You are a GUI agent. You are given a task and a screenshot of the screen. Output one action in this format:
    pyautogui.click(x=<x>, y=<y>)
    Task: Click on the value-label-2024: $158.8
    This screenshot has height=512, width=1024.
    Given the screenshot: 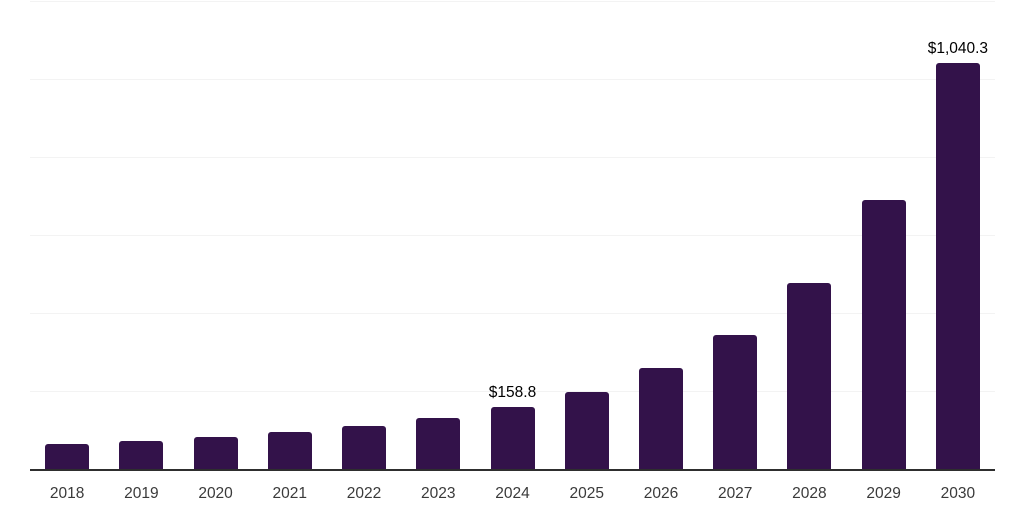 What is the action you would take?
    pyautogui.click(x=512, y=393)
    